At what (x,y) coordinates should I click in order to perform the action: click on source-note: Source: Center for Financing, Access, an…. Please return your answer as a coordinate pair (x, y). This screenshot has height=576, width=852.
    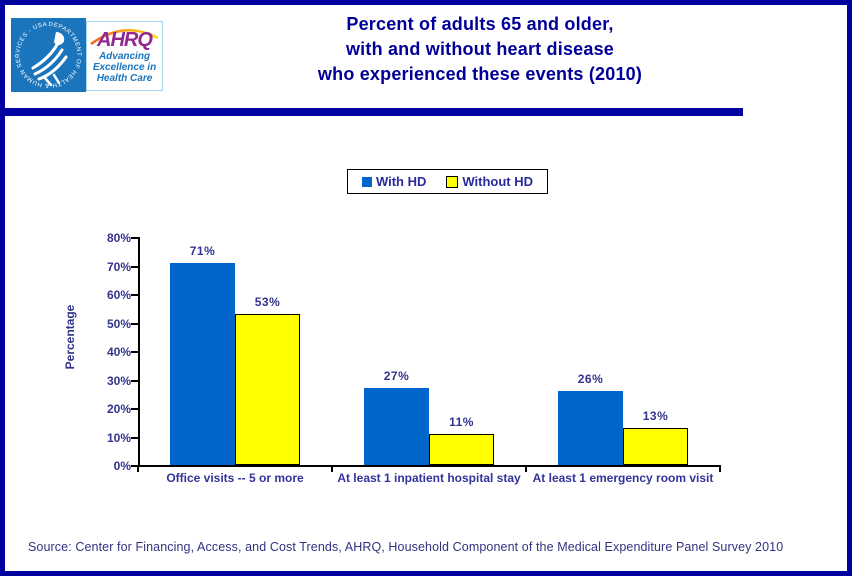
    Looking at the image, I should click on (406, 547).